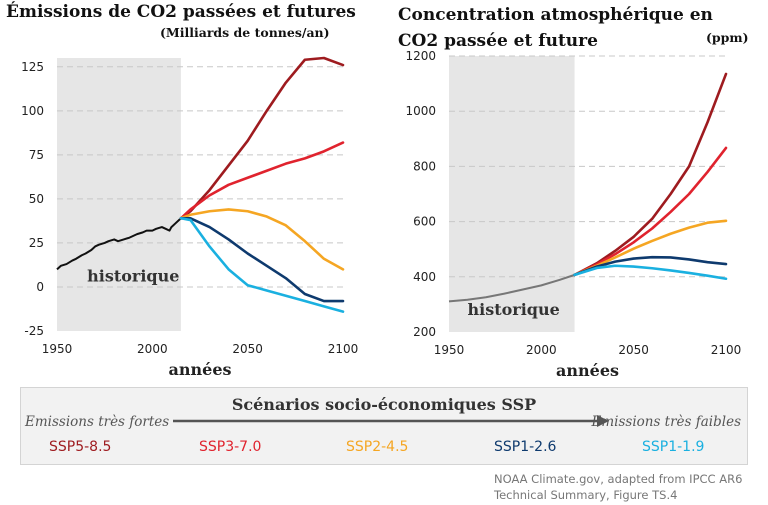 The width and height of the screenshot is (768, 505). What do you see at coordinates (420, 111) in the screenshot?
I see `y-tick-label: 1000` at bounding box center [420, 111].